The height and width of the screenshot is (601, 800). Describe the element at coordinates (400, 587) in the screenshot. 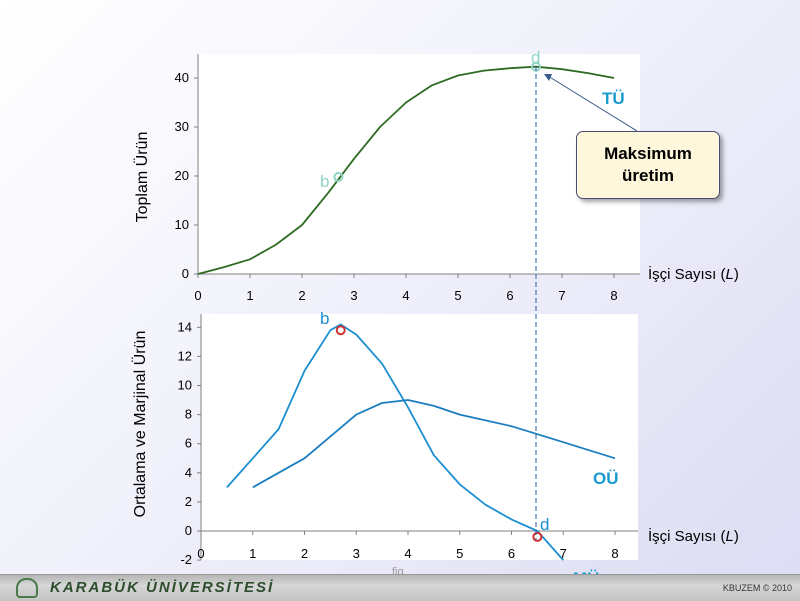

I see `footer-bar: KARABÜK ÜNİVERSİTESİ KBUZEM © 2010` at that location.